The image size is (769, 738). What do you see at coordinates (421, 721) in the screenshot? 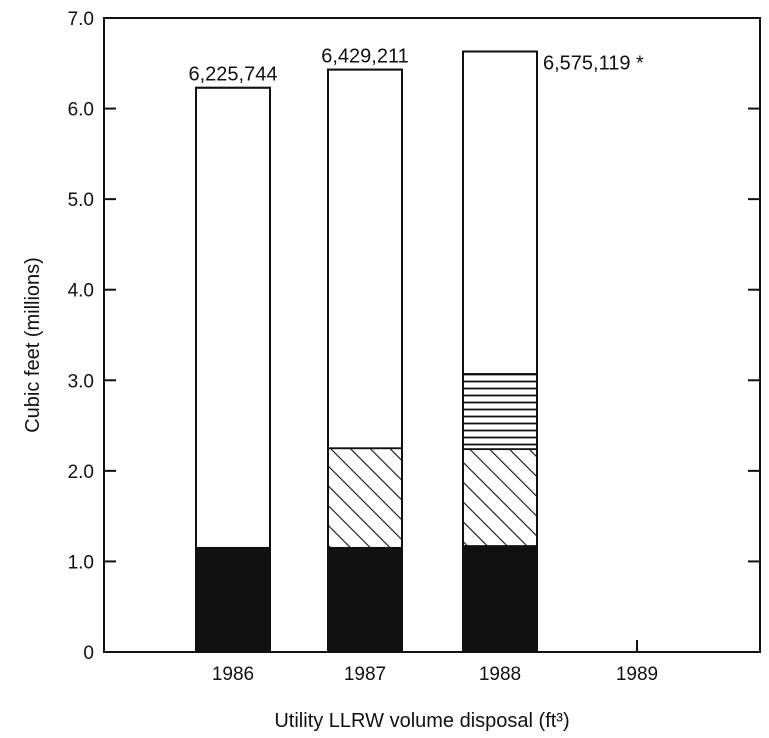
I see `x-axis-title: Utility LLRW volume disposal (ft³)` at bounding box center [421, 721].